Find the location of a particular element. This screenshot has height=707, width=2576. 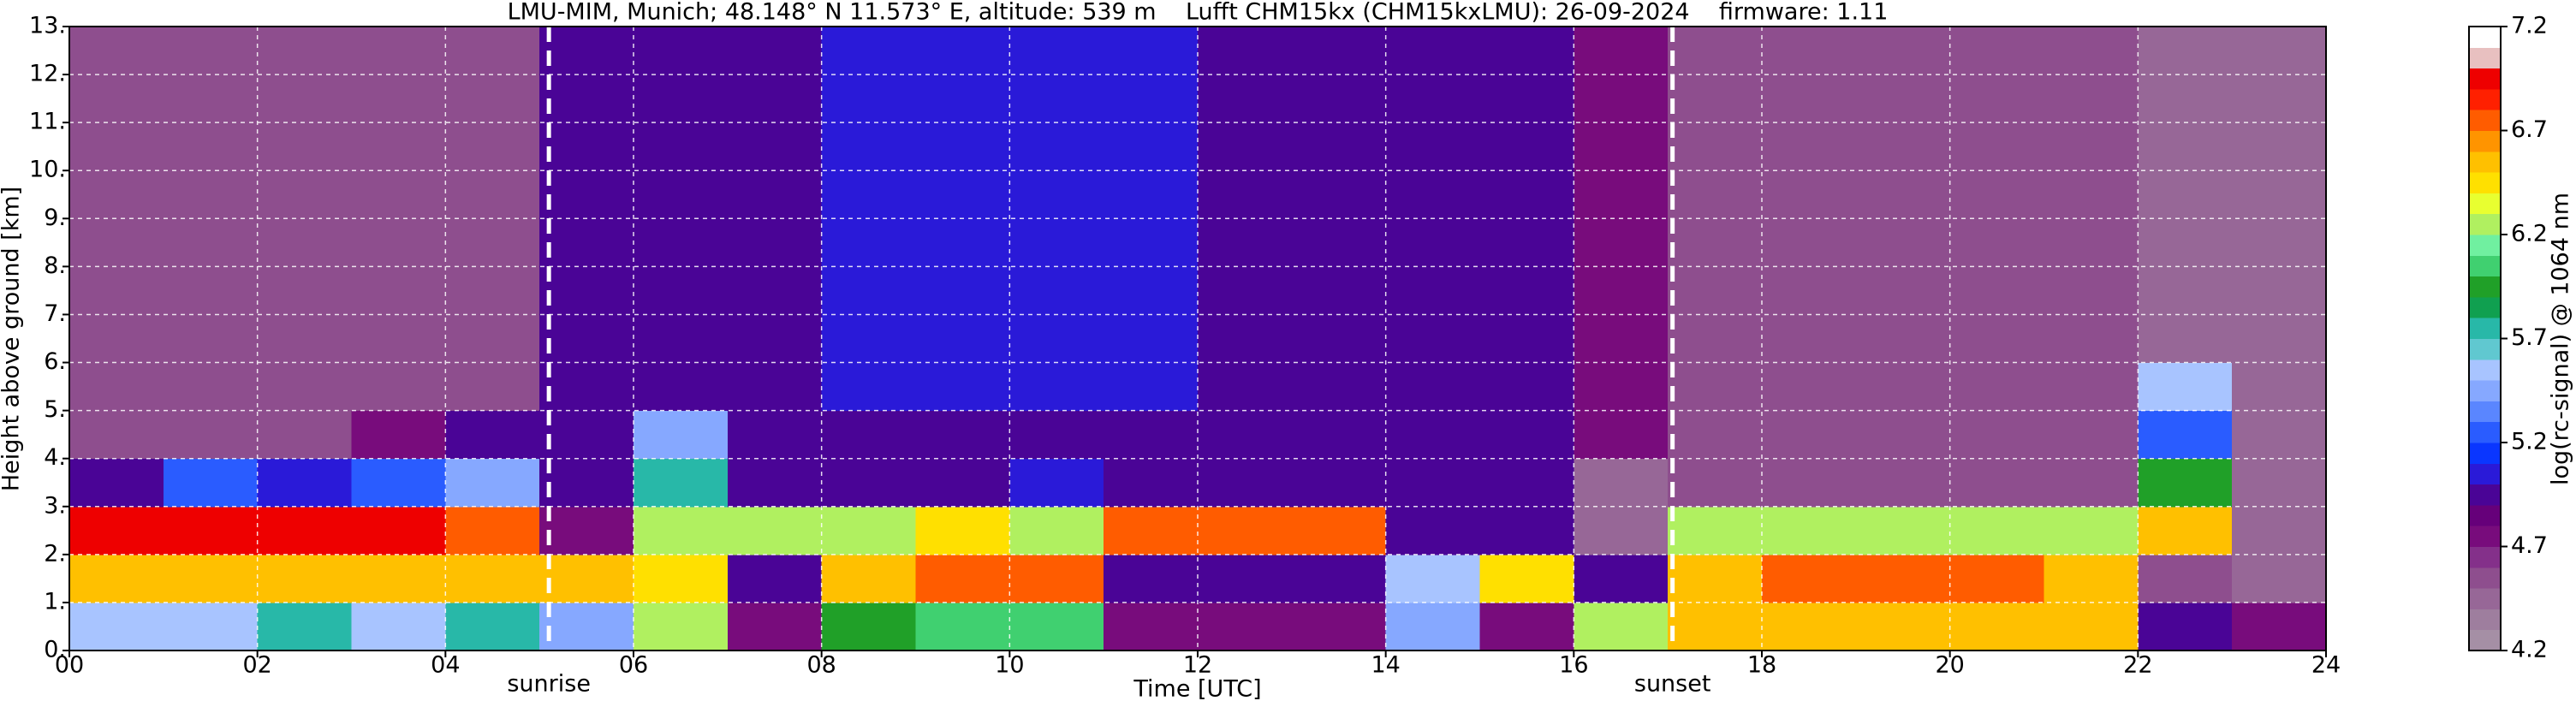

x-tick-label: 22 is located at coordinates (2137, 665).